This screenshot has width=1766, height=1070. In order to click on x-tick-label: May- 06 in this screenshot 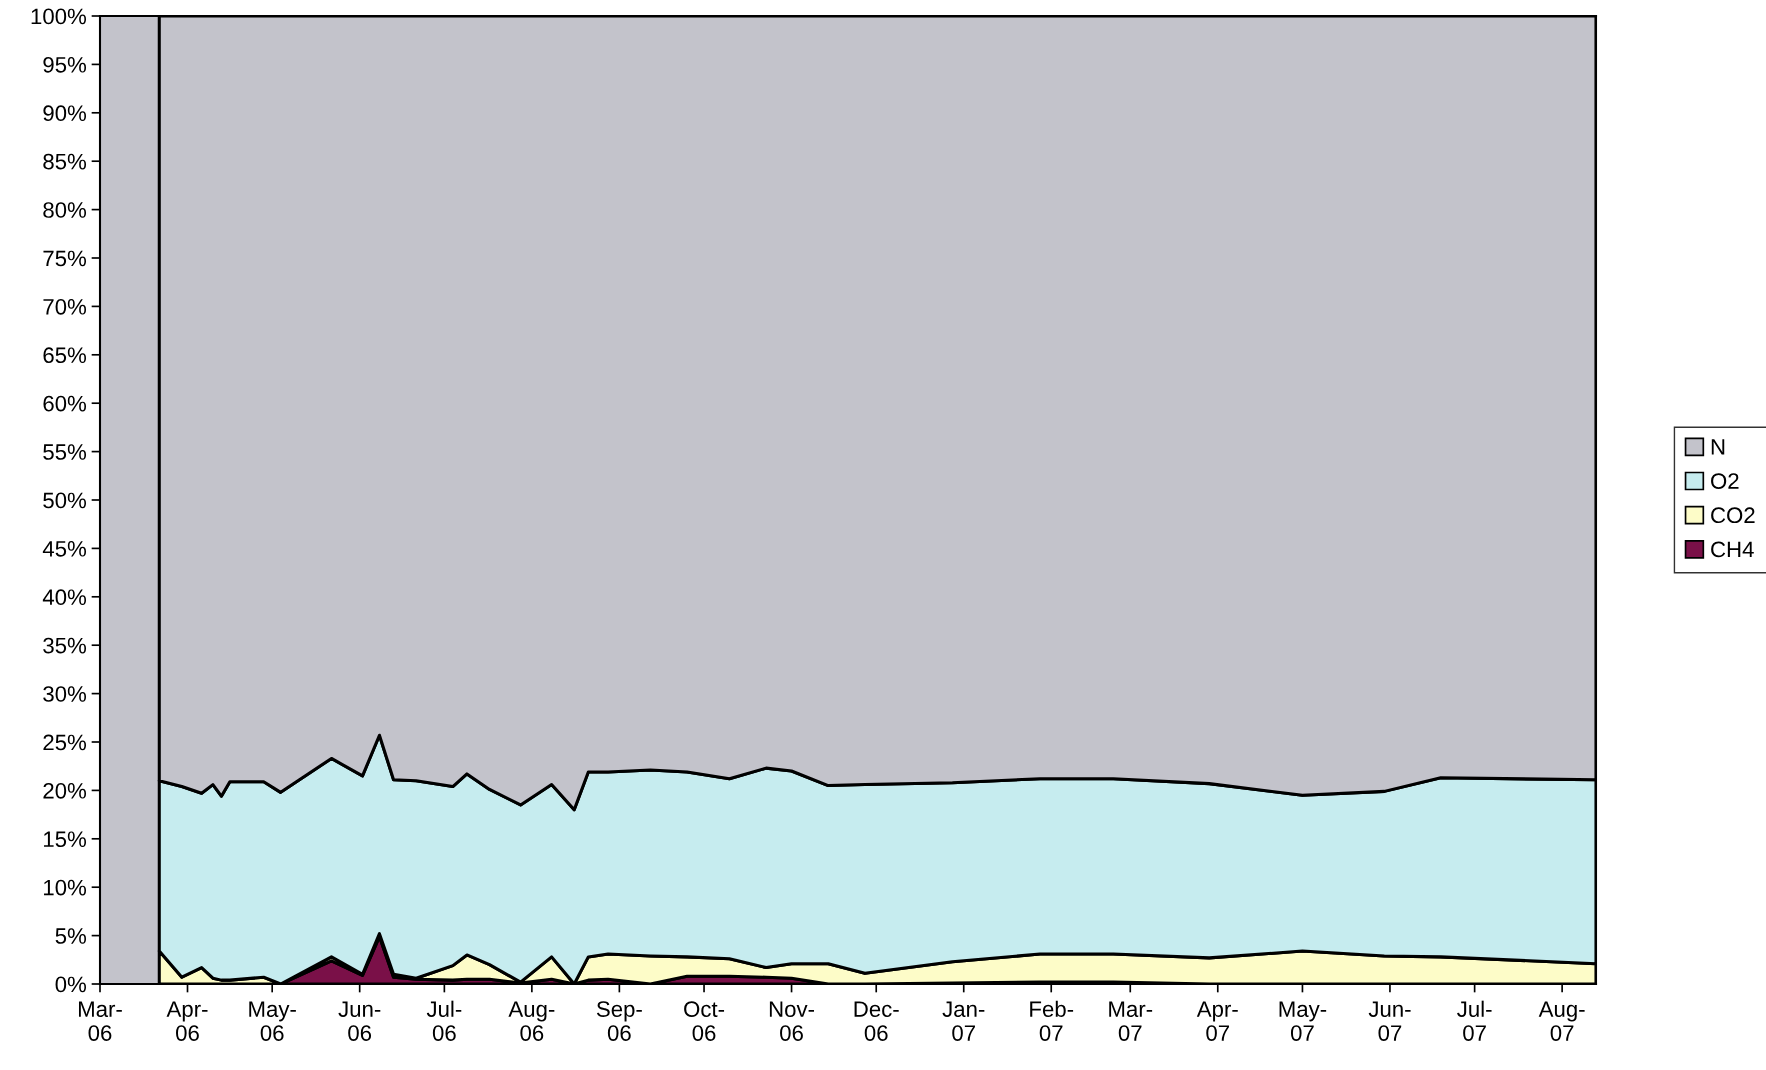, I will do `click(272, 1021)`.